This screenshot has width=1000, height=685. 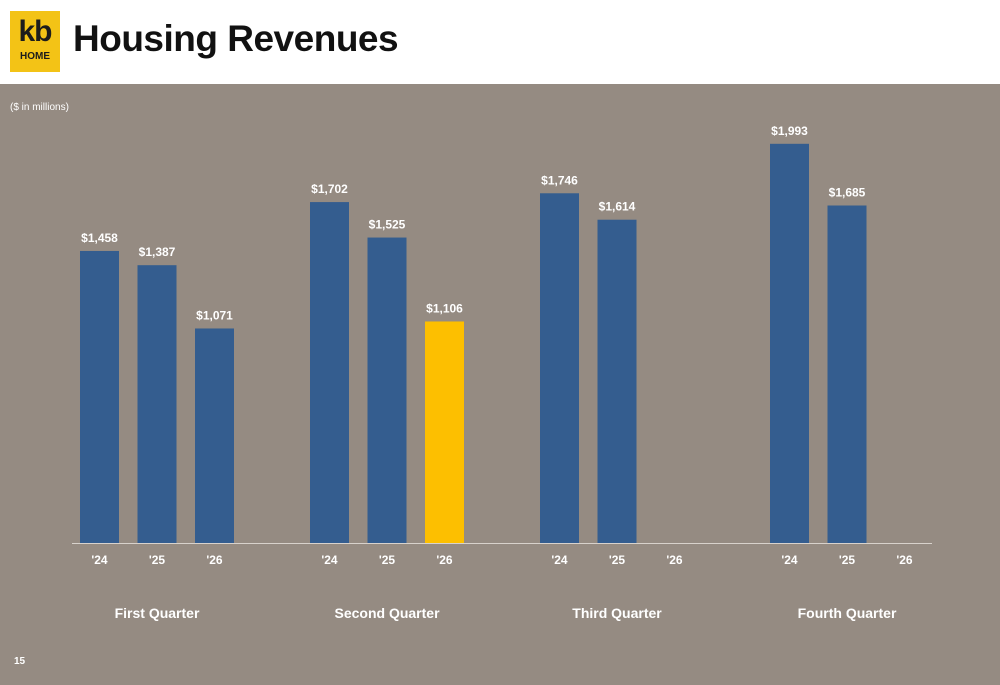 What do you see at coordinates (387, 613) in the screenshot?
I see `group-label: Second Quarter` at bounding box center [387, 613].